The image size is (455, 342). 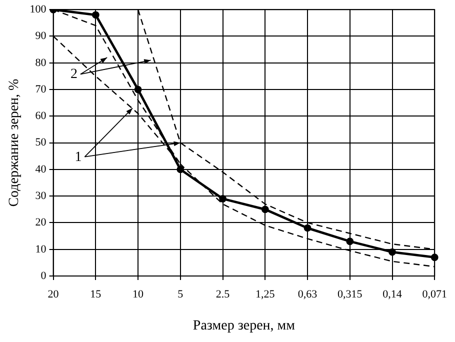 I want to click on x-tick-label: 2.5, so click(x=223, y=294).